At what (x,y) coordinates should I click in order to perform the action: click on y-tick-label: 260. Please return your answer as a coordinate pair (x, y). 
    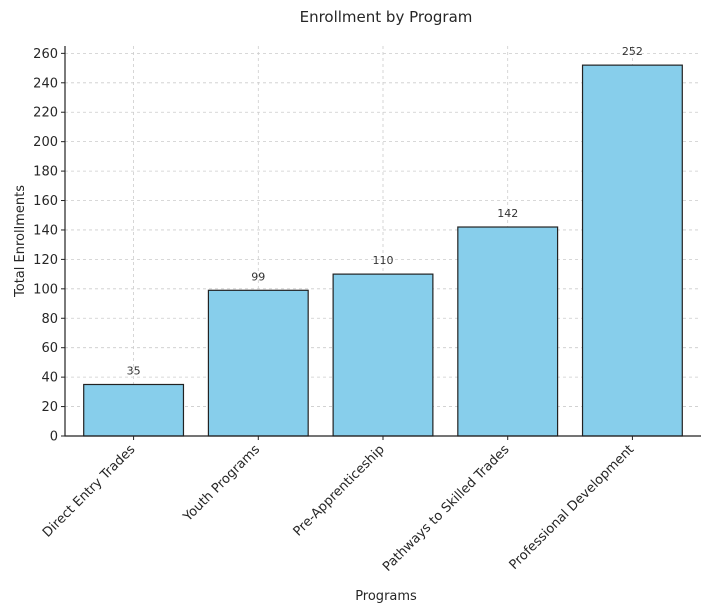
    Looking at the image, I should click on (45, 54).